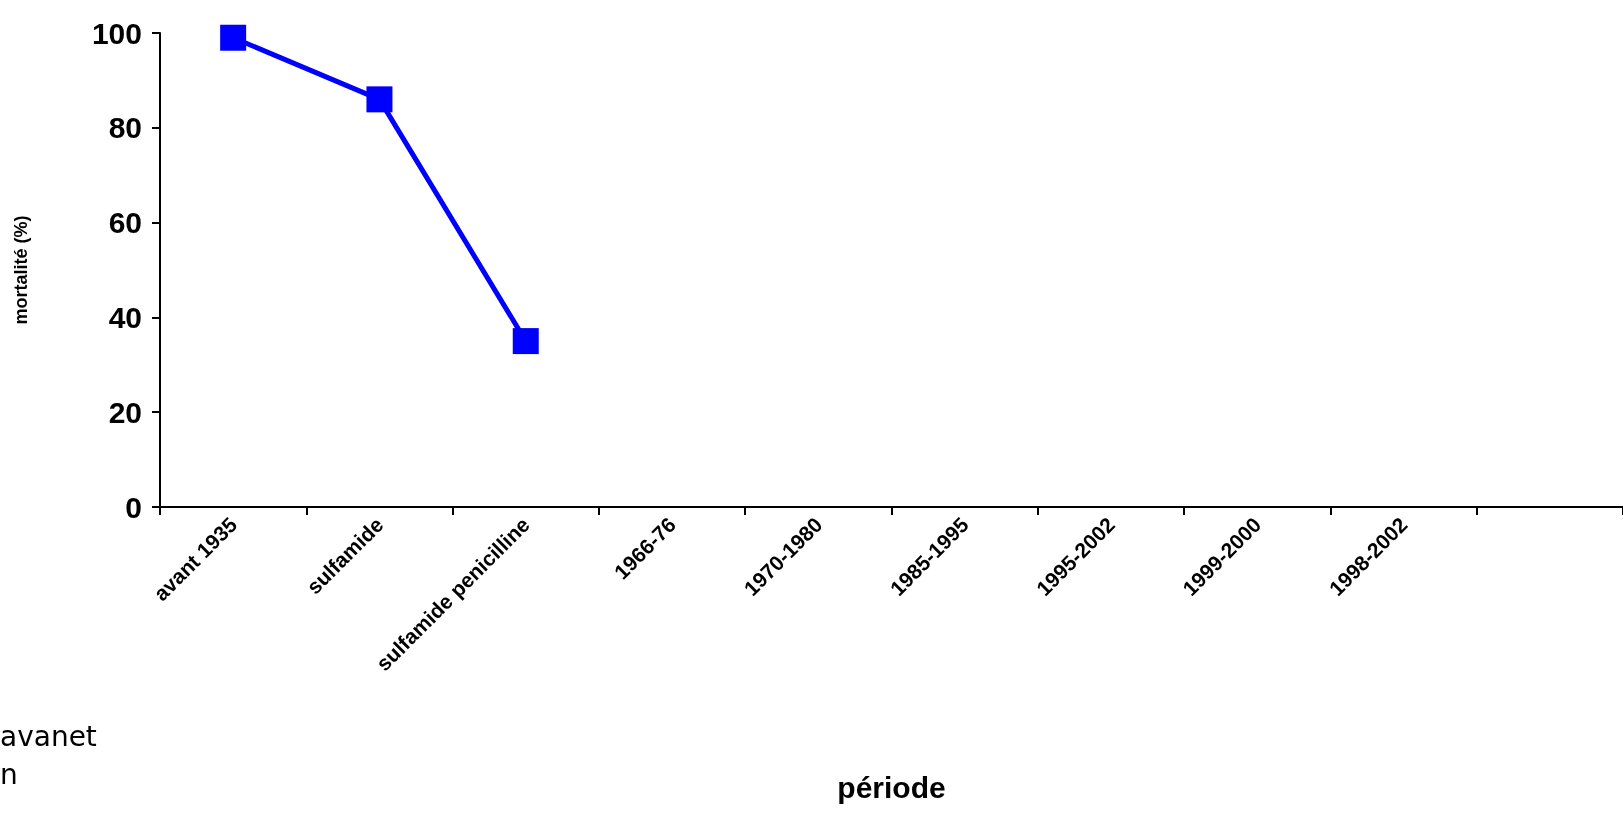 The image size is (1623, 819). I want to click on y-tick-label: 60, so click(125, 223).